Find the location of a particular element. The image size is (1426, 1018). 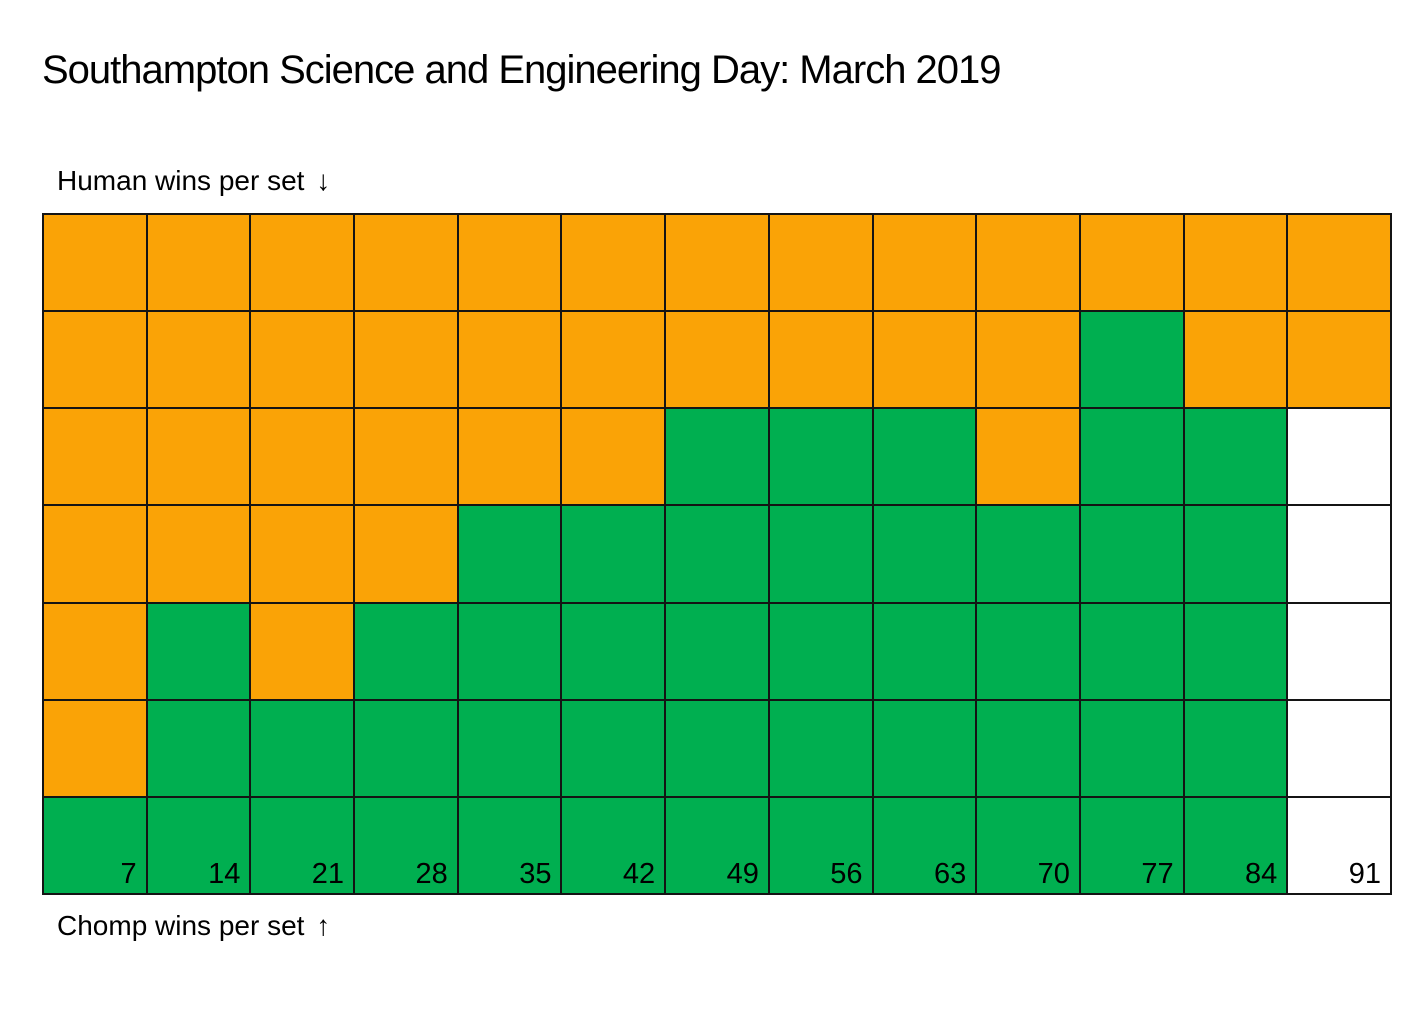

grid-cell: 14 is located at coordinates (198, 845).